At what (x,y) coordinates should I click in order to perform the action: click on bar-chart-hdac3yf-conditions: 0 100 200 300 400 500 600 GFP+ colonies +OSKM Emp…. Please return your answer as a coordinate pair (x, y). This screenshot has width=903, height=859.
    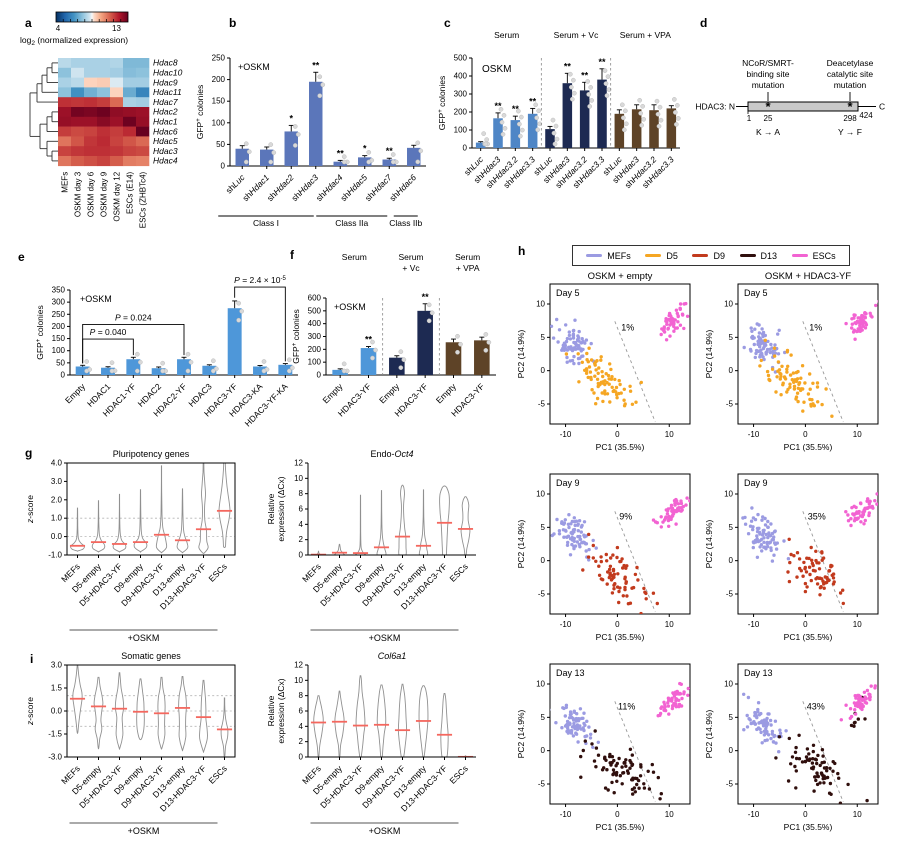
    Looking at the image, I should click on (393, 335).